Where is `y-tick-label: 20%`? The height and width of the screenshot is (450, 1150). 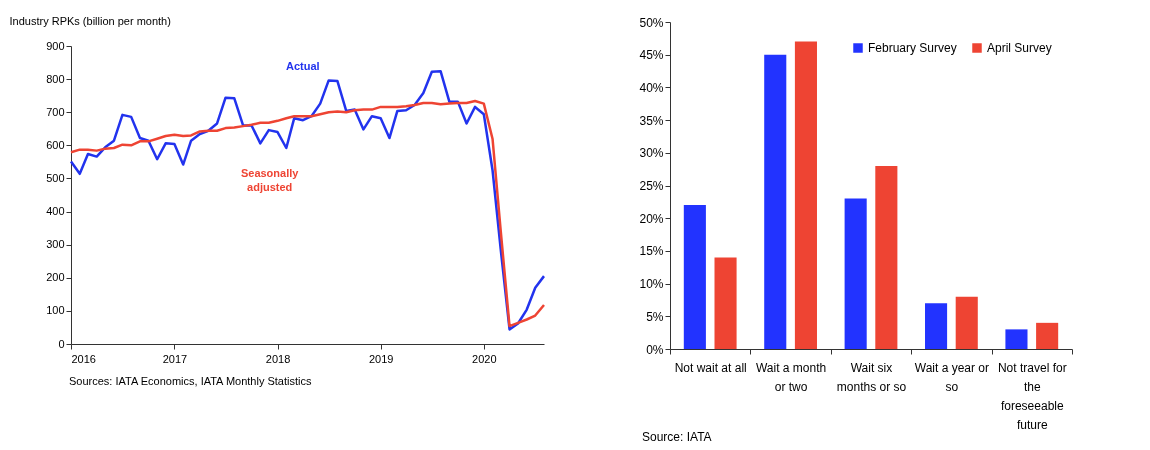 y-tick-label: 20% is located at coordinates (651, 218).